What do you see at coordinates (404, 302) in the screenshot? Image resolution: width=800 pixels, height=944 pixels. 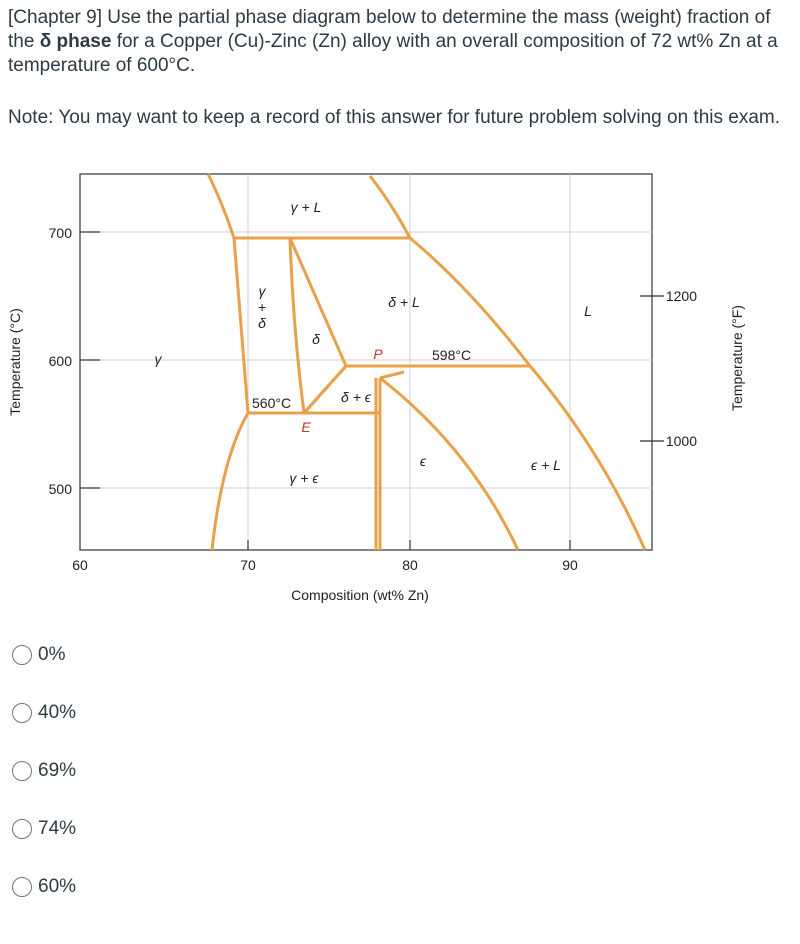 I see `phase-label-delta-plus-l: δ + L` at bounding box center [404, 302].